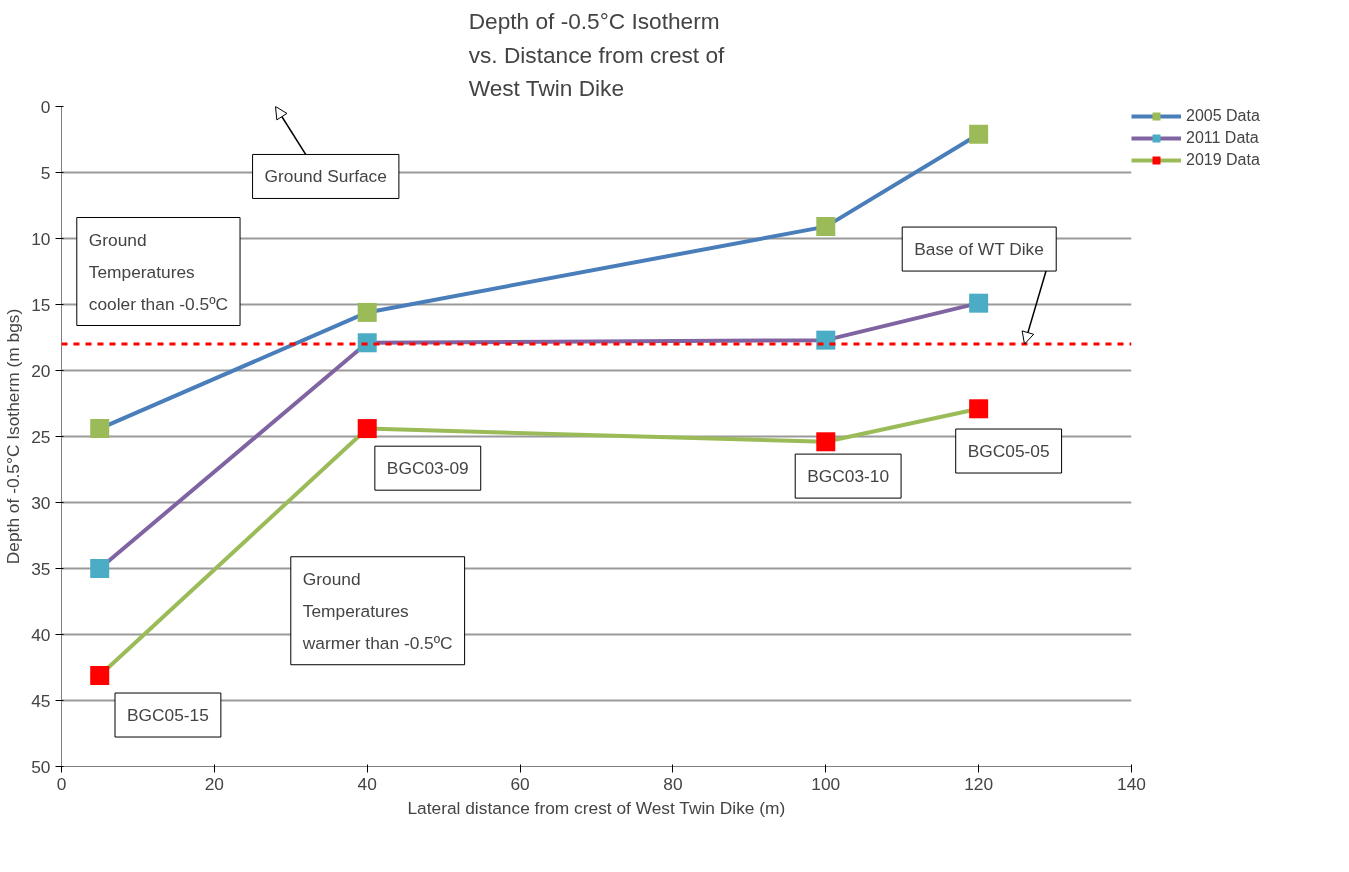  What do you see at coordinates (377, 610) in the screenshot?
I see `annotation: Ground Temperatures warmer than -0.5ºC` at bounding box center [377, 610].